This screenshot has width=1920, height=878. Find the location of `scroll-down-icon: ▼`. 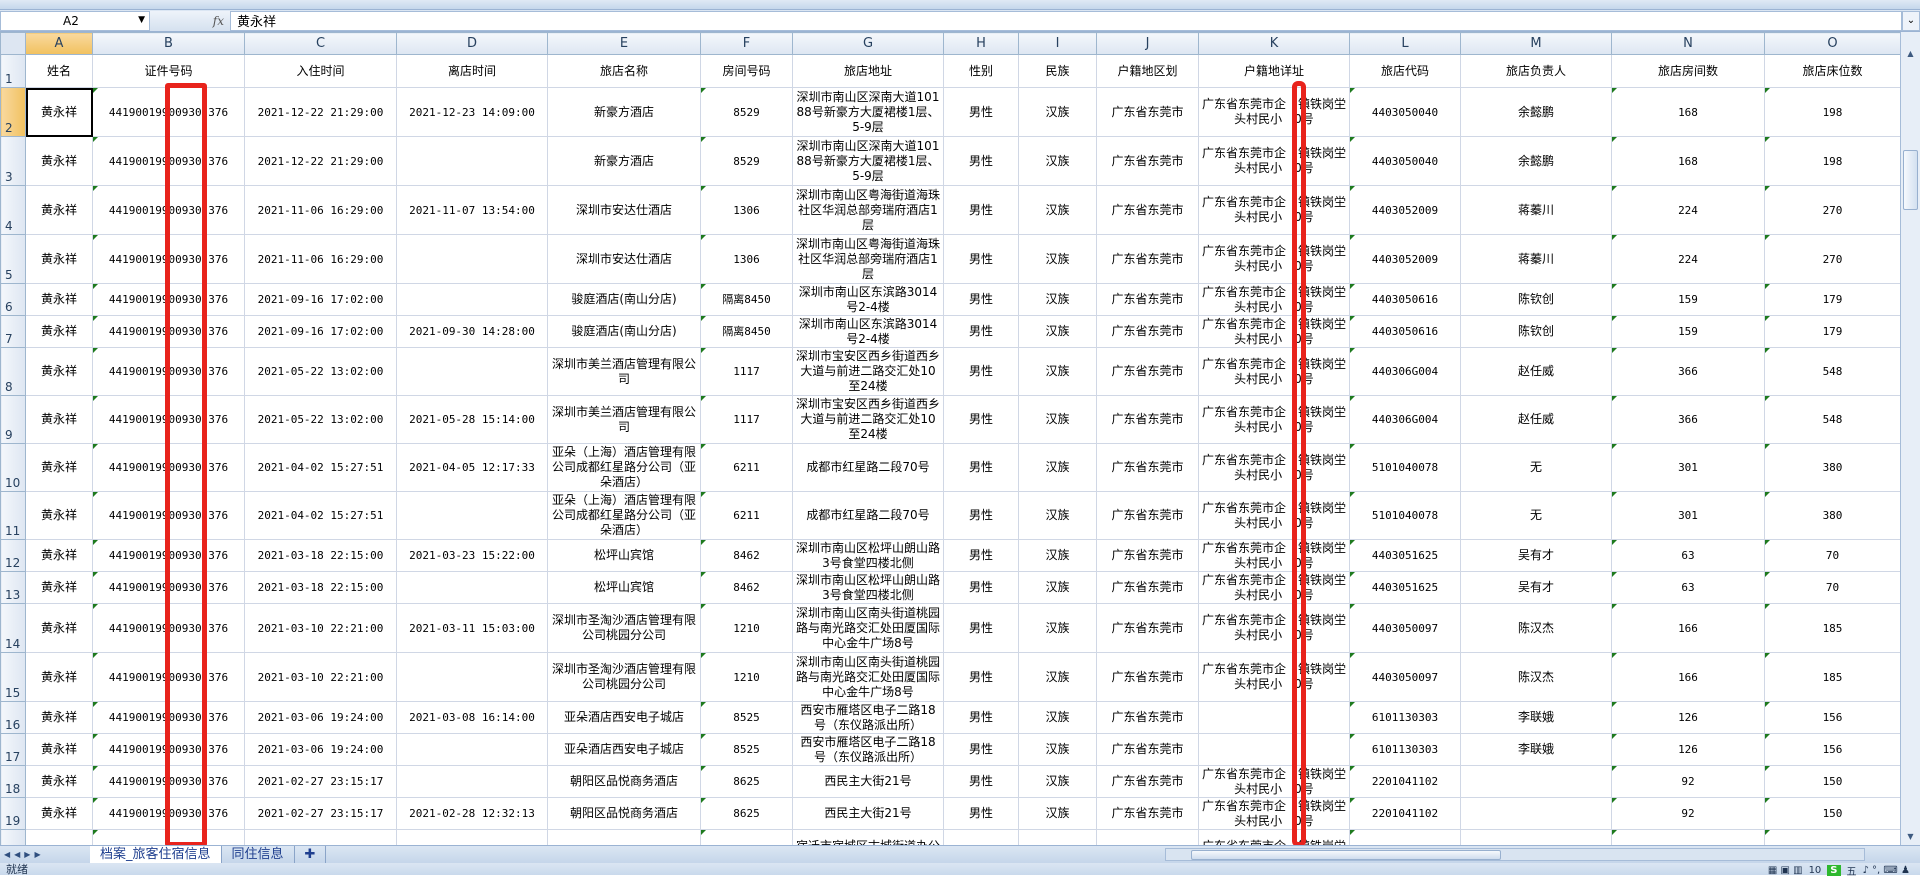

scroll-down-icon: ▼ is located at coordinates (1910, 836).